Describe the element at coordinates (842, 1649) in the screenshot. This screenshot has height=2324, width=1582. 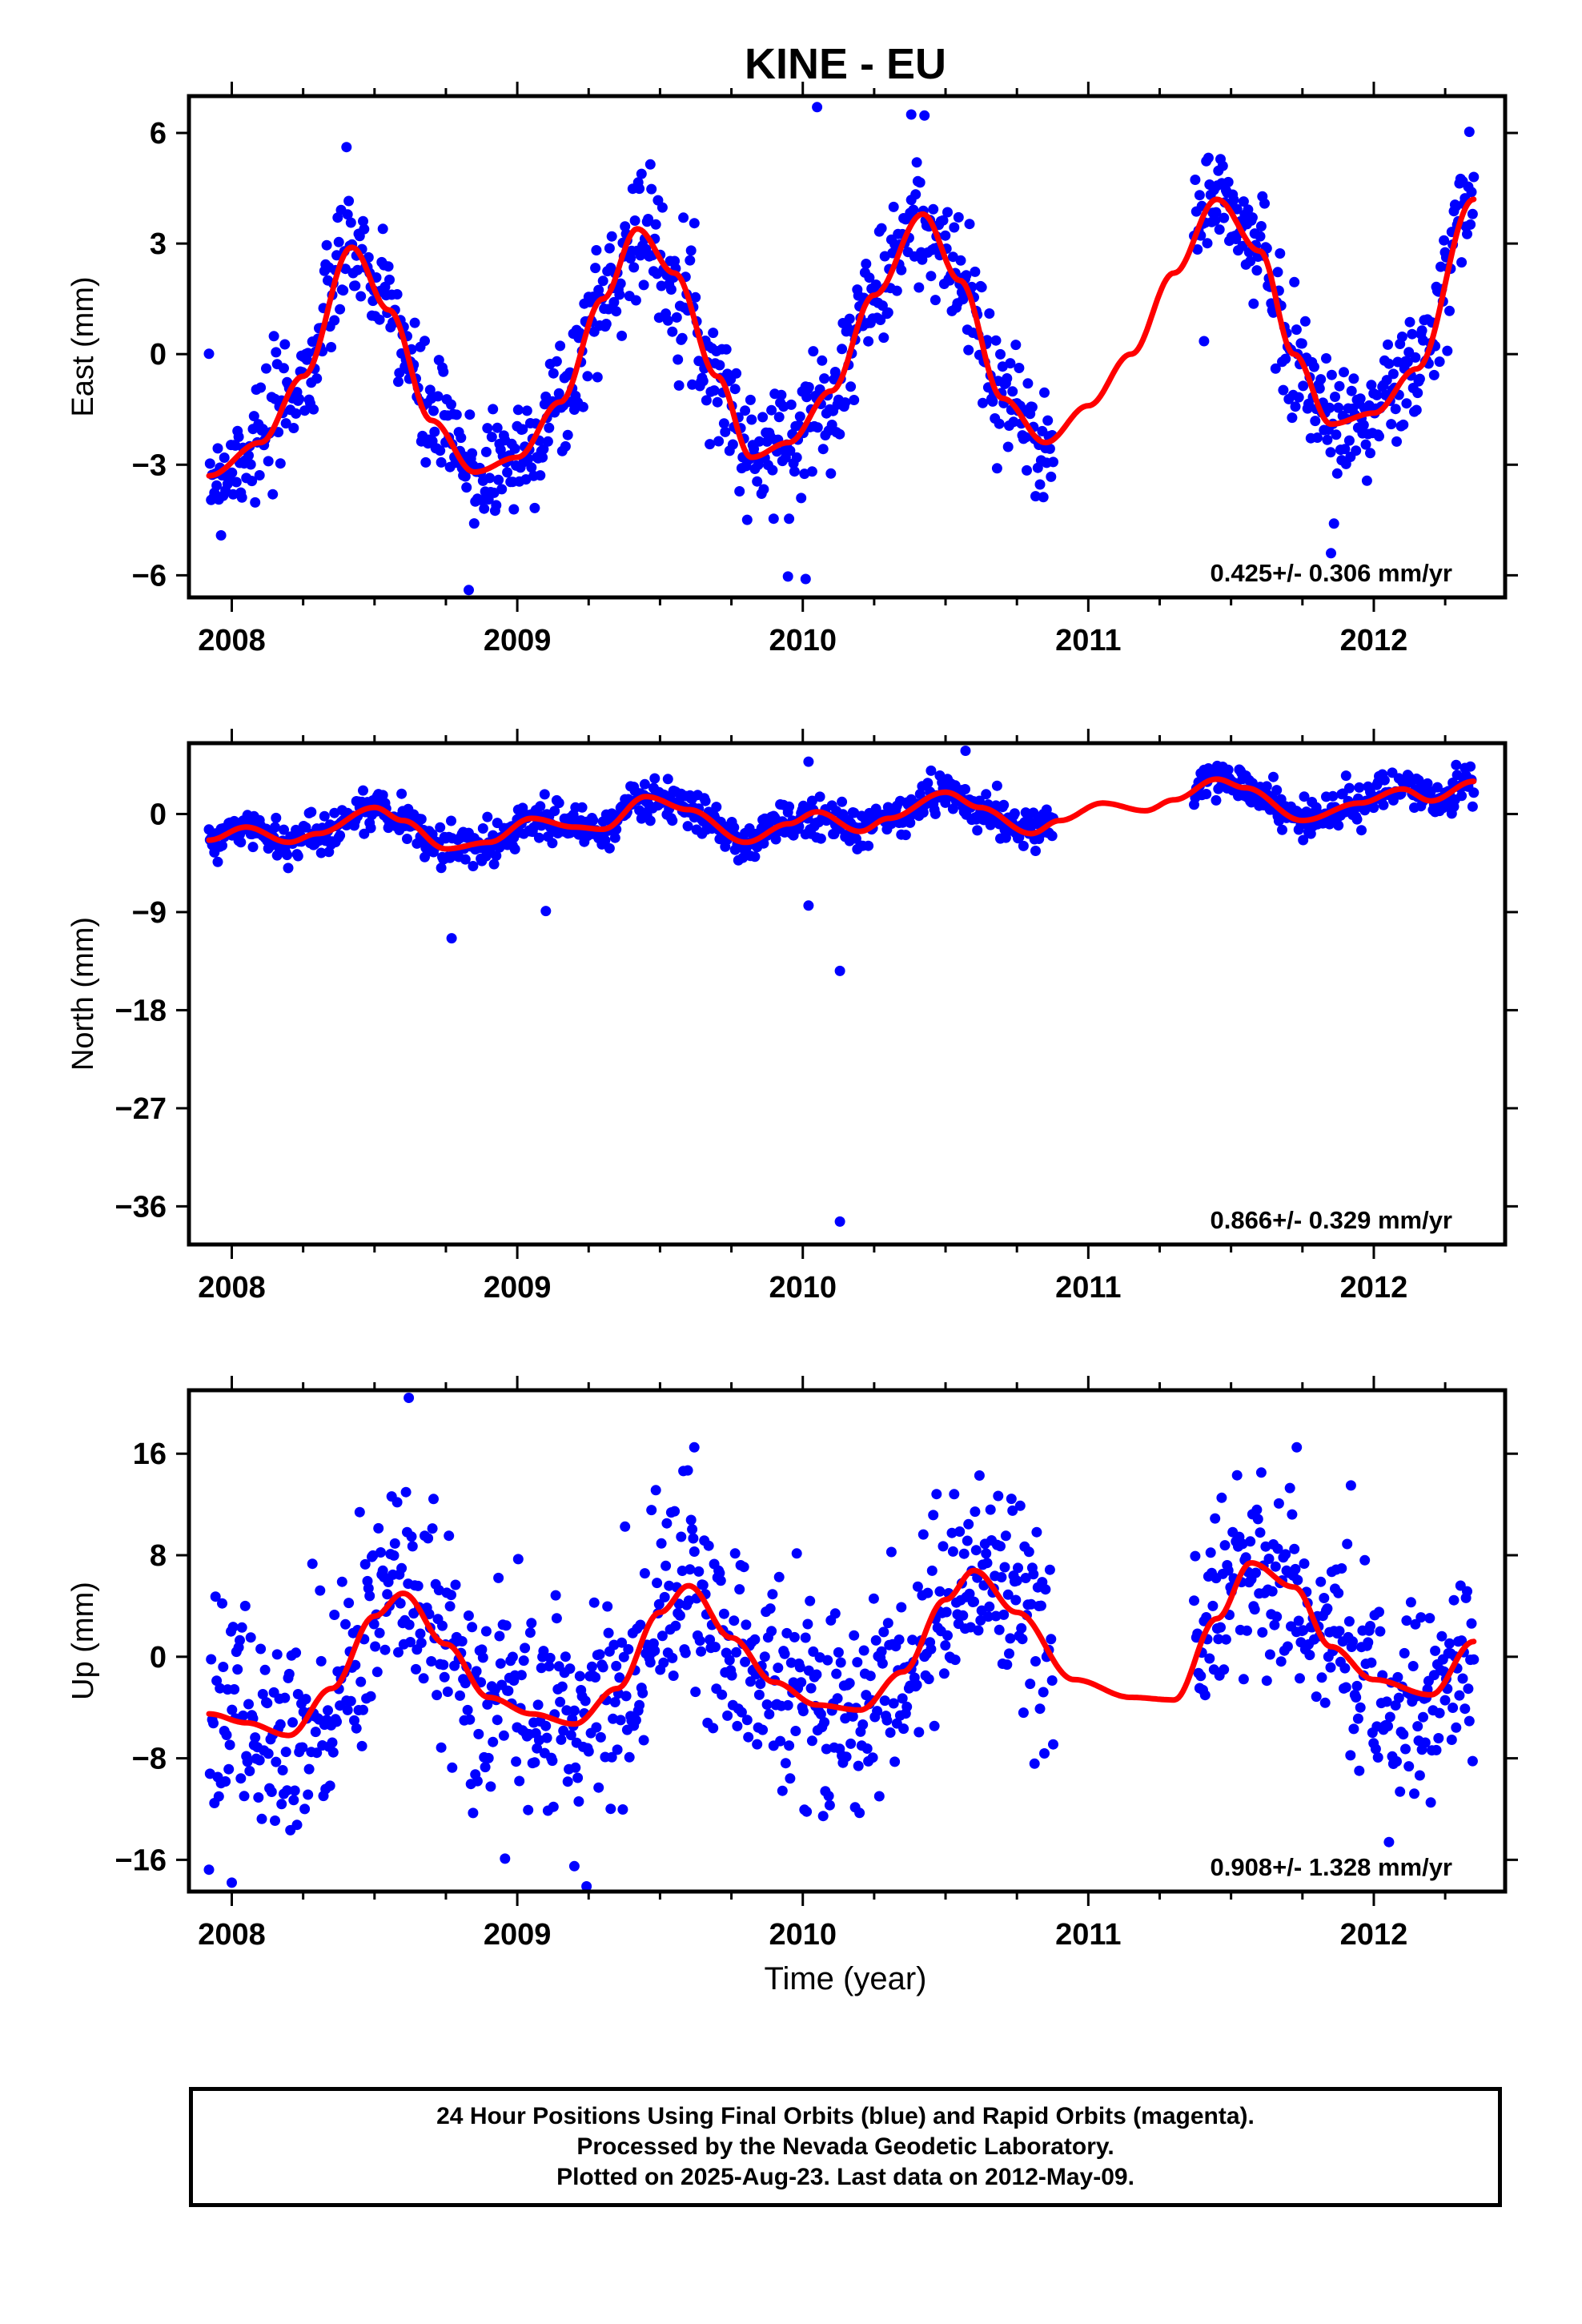
I see `up-fit-curve` at that location.